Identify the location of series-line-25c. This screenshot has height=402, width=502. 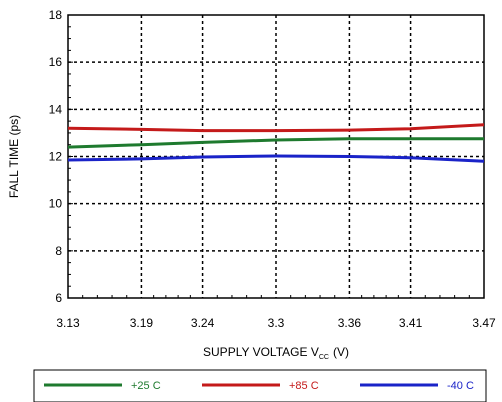
(275, 143).